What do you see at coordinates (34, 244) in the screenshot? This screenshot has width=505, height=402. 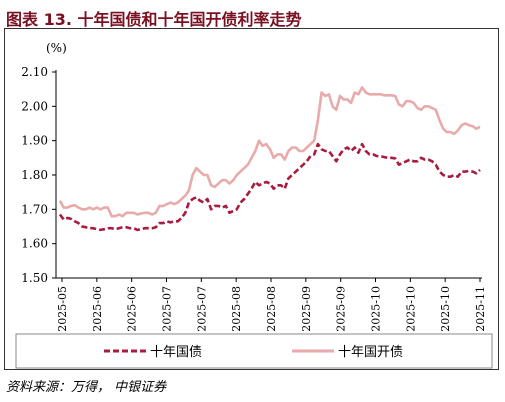 I see `y-tick-label-1: 1.60` at bounding box center [34, 244].